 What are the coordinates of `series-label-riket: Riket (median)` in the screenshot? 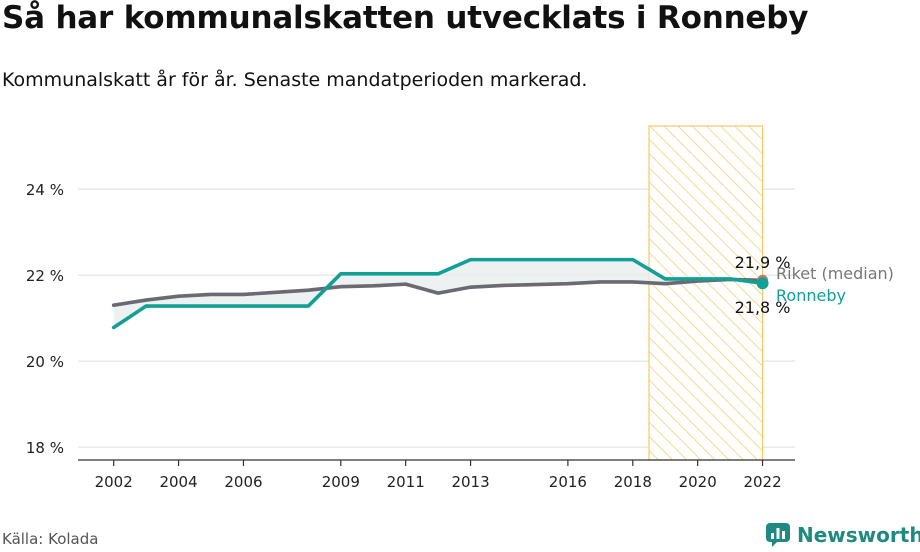 It's located at (835, 273).